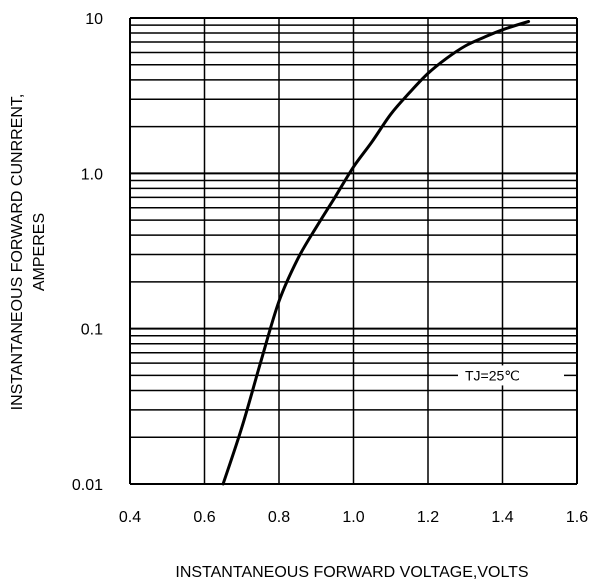  Describe the element at coordinates (17, 252) in the screenshot. I see `y-axis-title-line-1: INSTANTANEOUS FORWARD CUNRRENT,` at that location.